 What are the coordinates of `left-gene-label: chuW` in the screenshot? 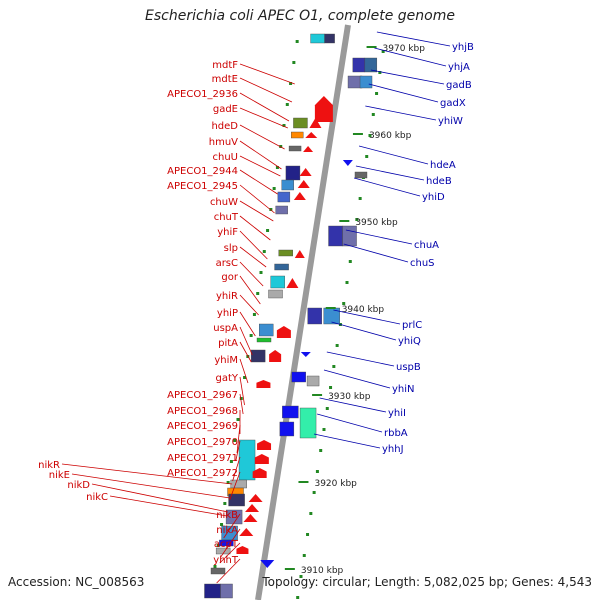 It's located at (224, 202).